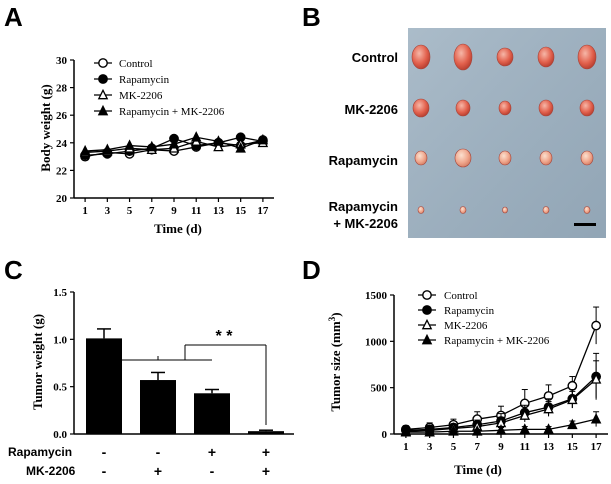 The height and width of the screenshot is (484, 611). Describe the element at coordinates (478, 469) in the screenshot. I see `panel-d-x-label: Time (d)` at that location.